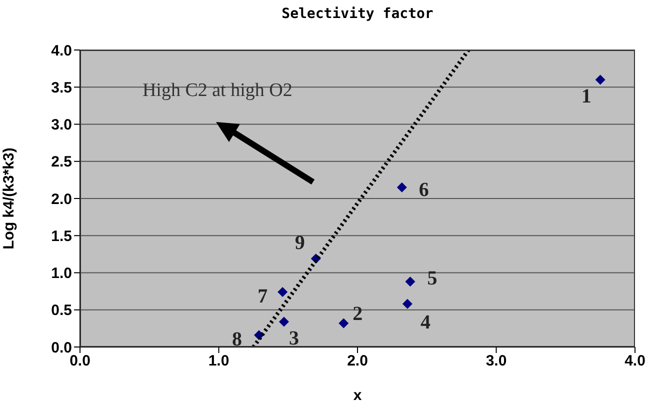 The image size is (646, 402). I want to click on y-tick-label: 4.0, so click(61, 51).